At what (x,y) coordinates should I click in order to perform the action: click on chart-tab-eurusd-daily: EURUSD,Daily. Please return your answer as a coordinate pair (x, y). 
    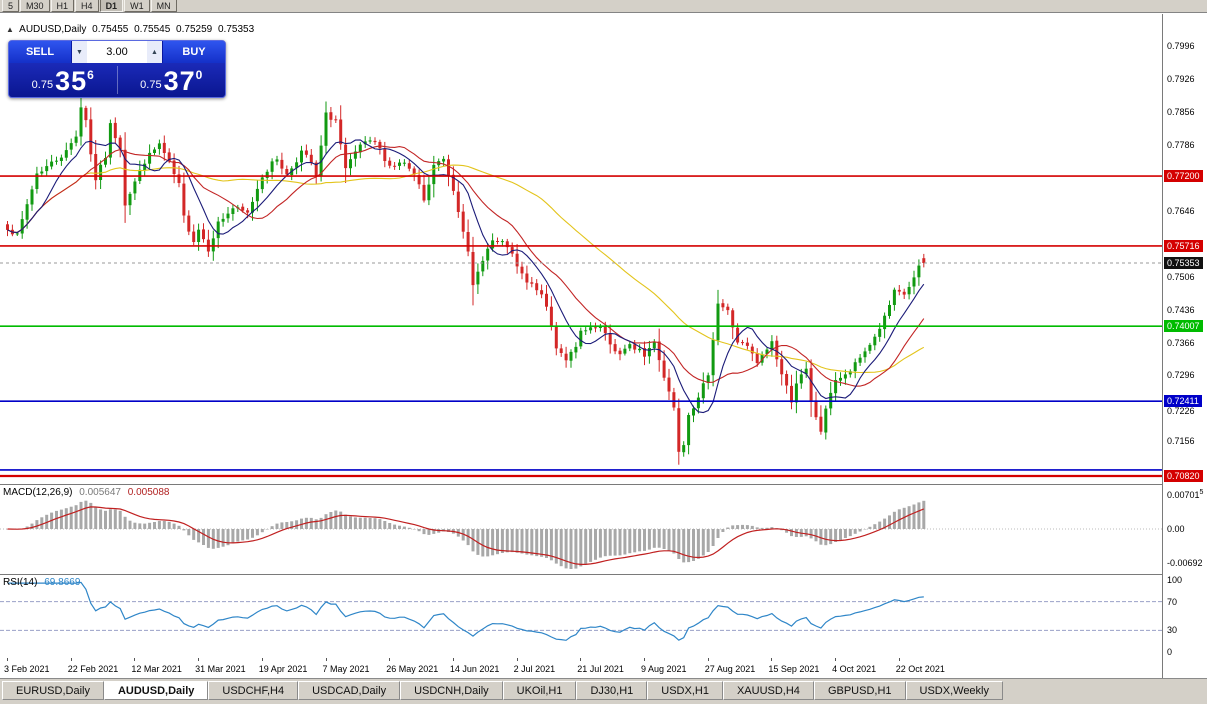
    Looking at the image, I should click on (53, 690).